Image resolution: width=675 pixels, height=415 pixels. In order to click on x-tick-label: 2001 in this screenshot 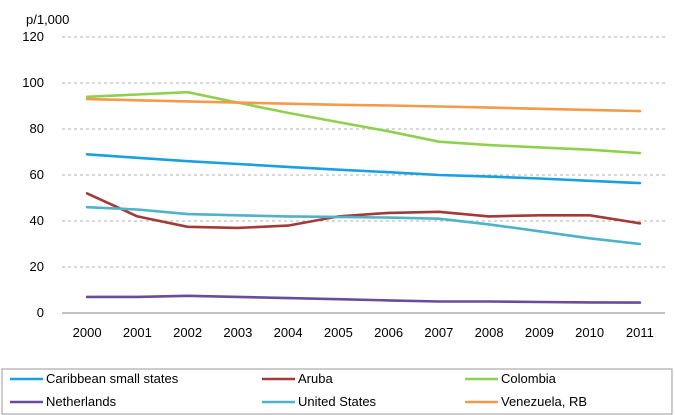, I will do `click(137, 332)`.